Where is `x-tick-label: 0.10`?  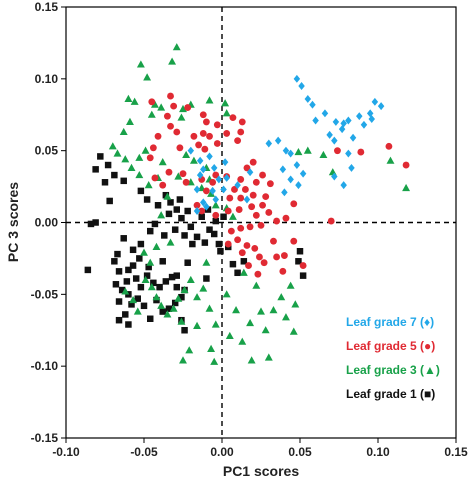 x-tick-label: 0.10 is located at coordinates (378, 452).